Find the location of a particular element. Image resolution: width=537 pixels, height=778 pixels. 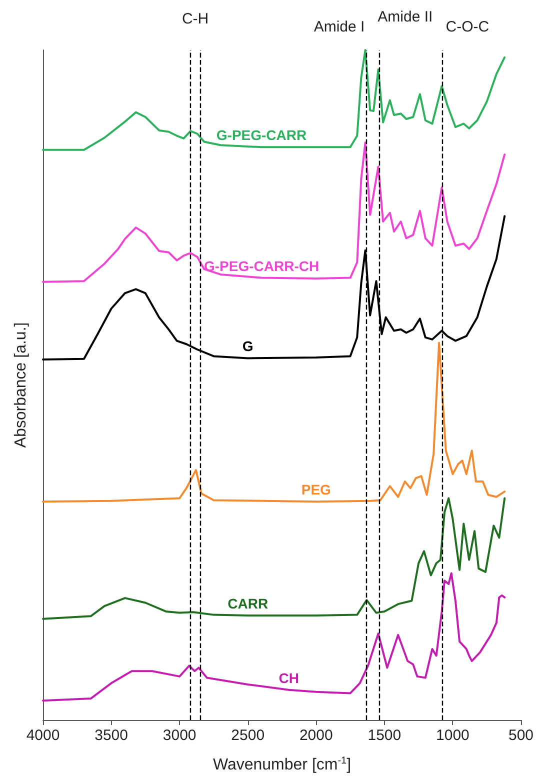

x-tick-label: 3500 is located at coordinates (111, 735).